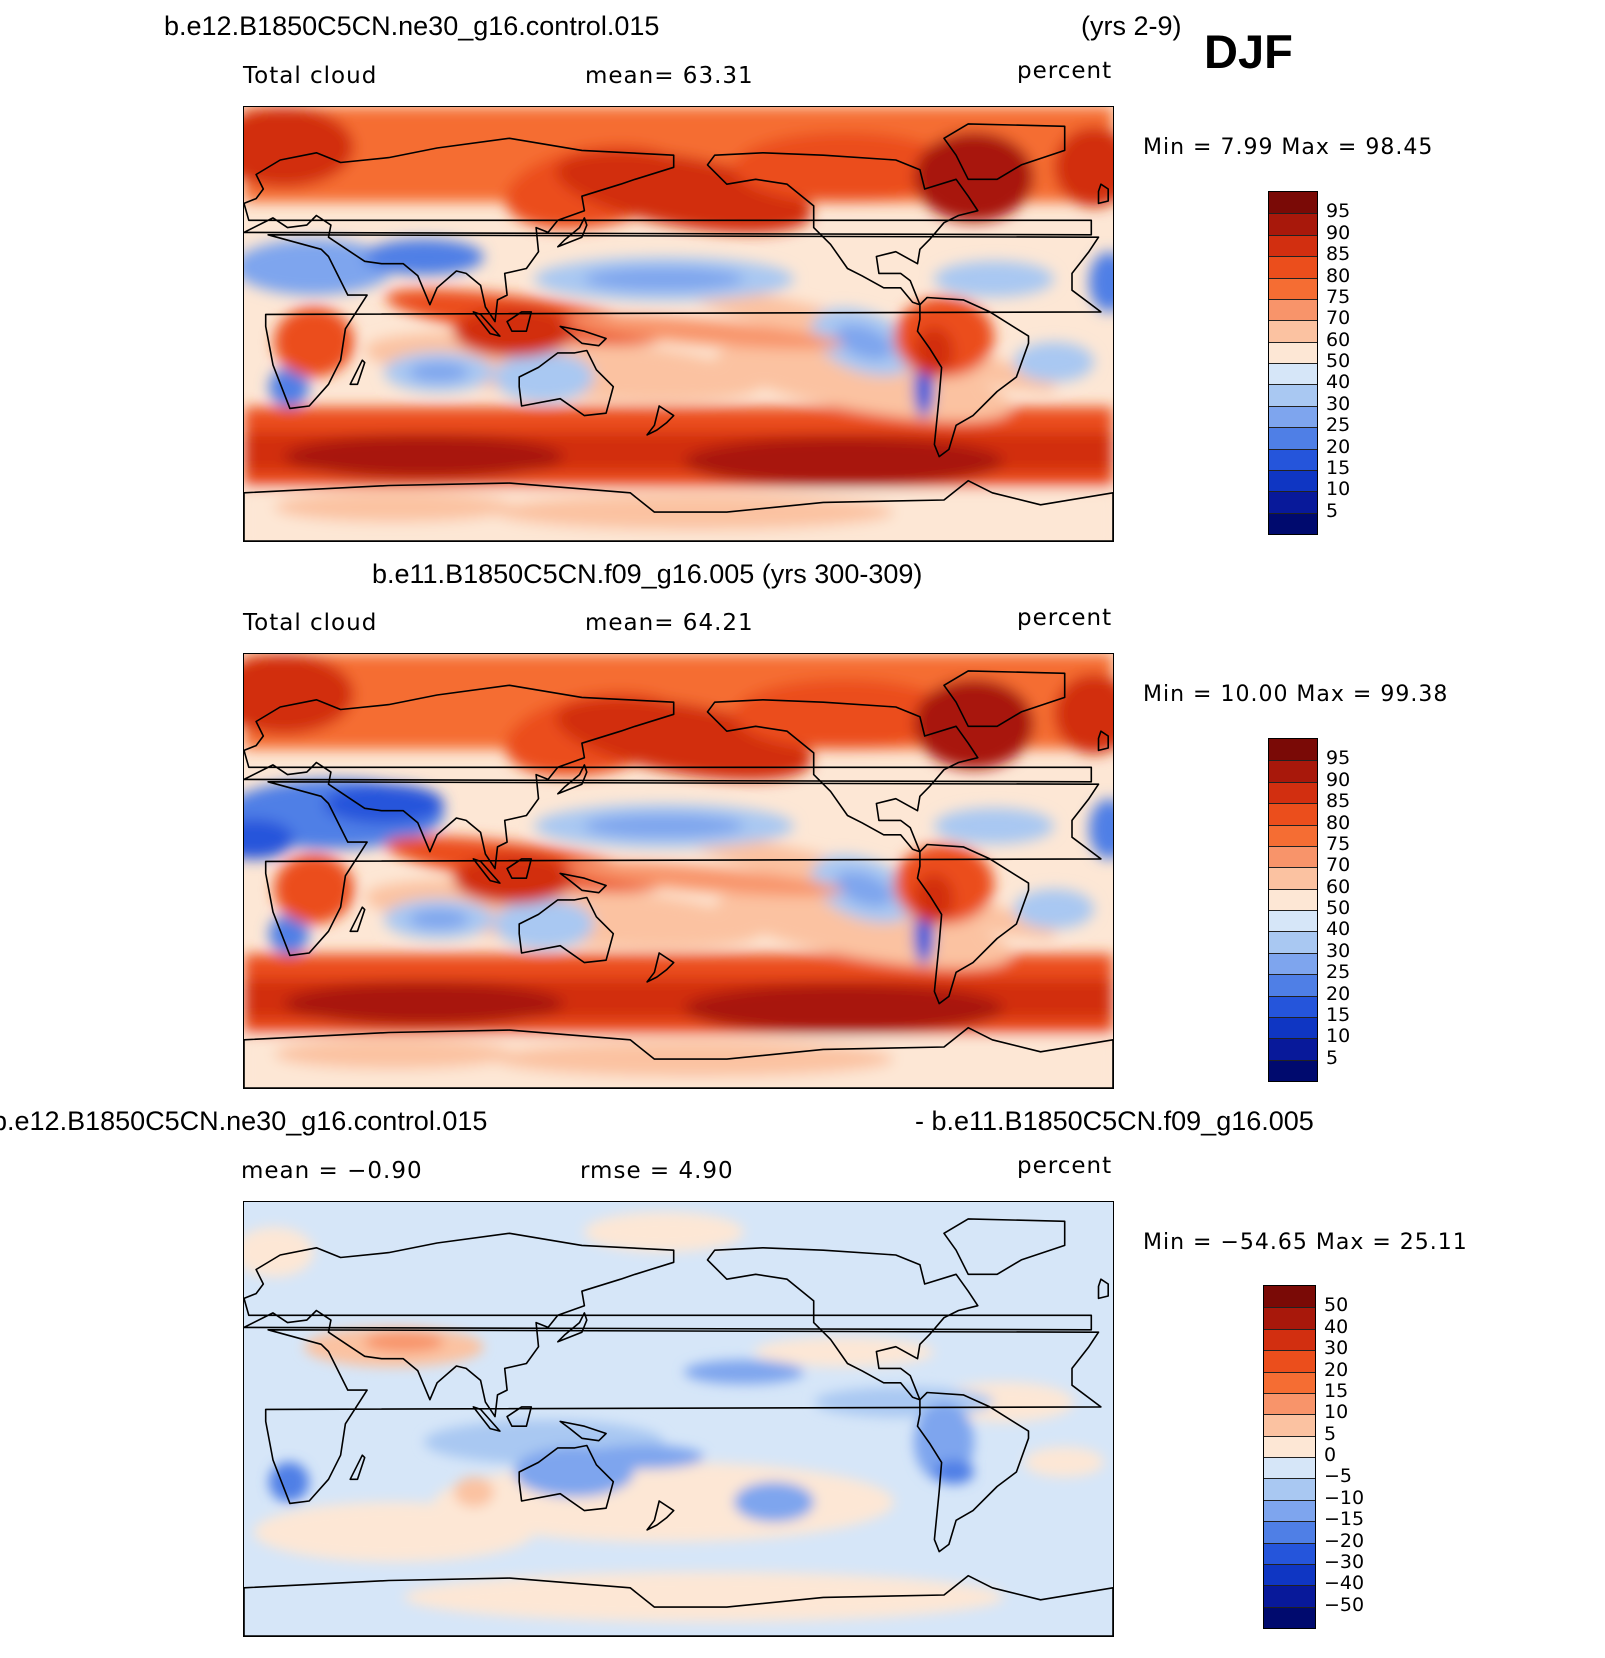 The height and width of the screenshot is (1658, 1605). Describe the element at coordinates (1344, 1583) in the screenshot. I see `colorbar-tick-label: −40` at that location.